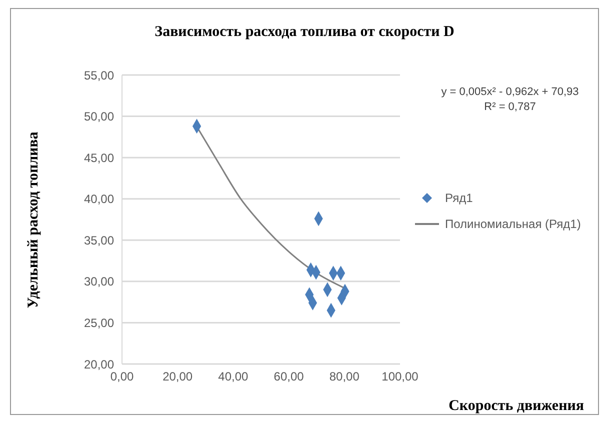 The image size is (609, 423). Describe the element at coordinates (344, 377) in the screenshot. I see `x-tick-label: 80,00` at that location.